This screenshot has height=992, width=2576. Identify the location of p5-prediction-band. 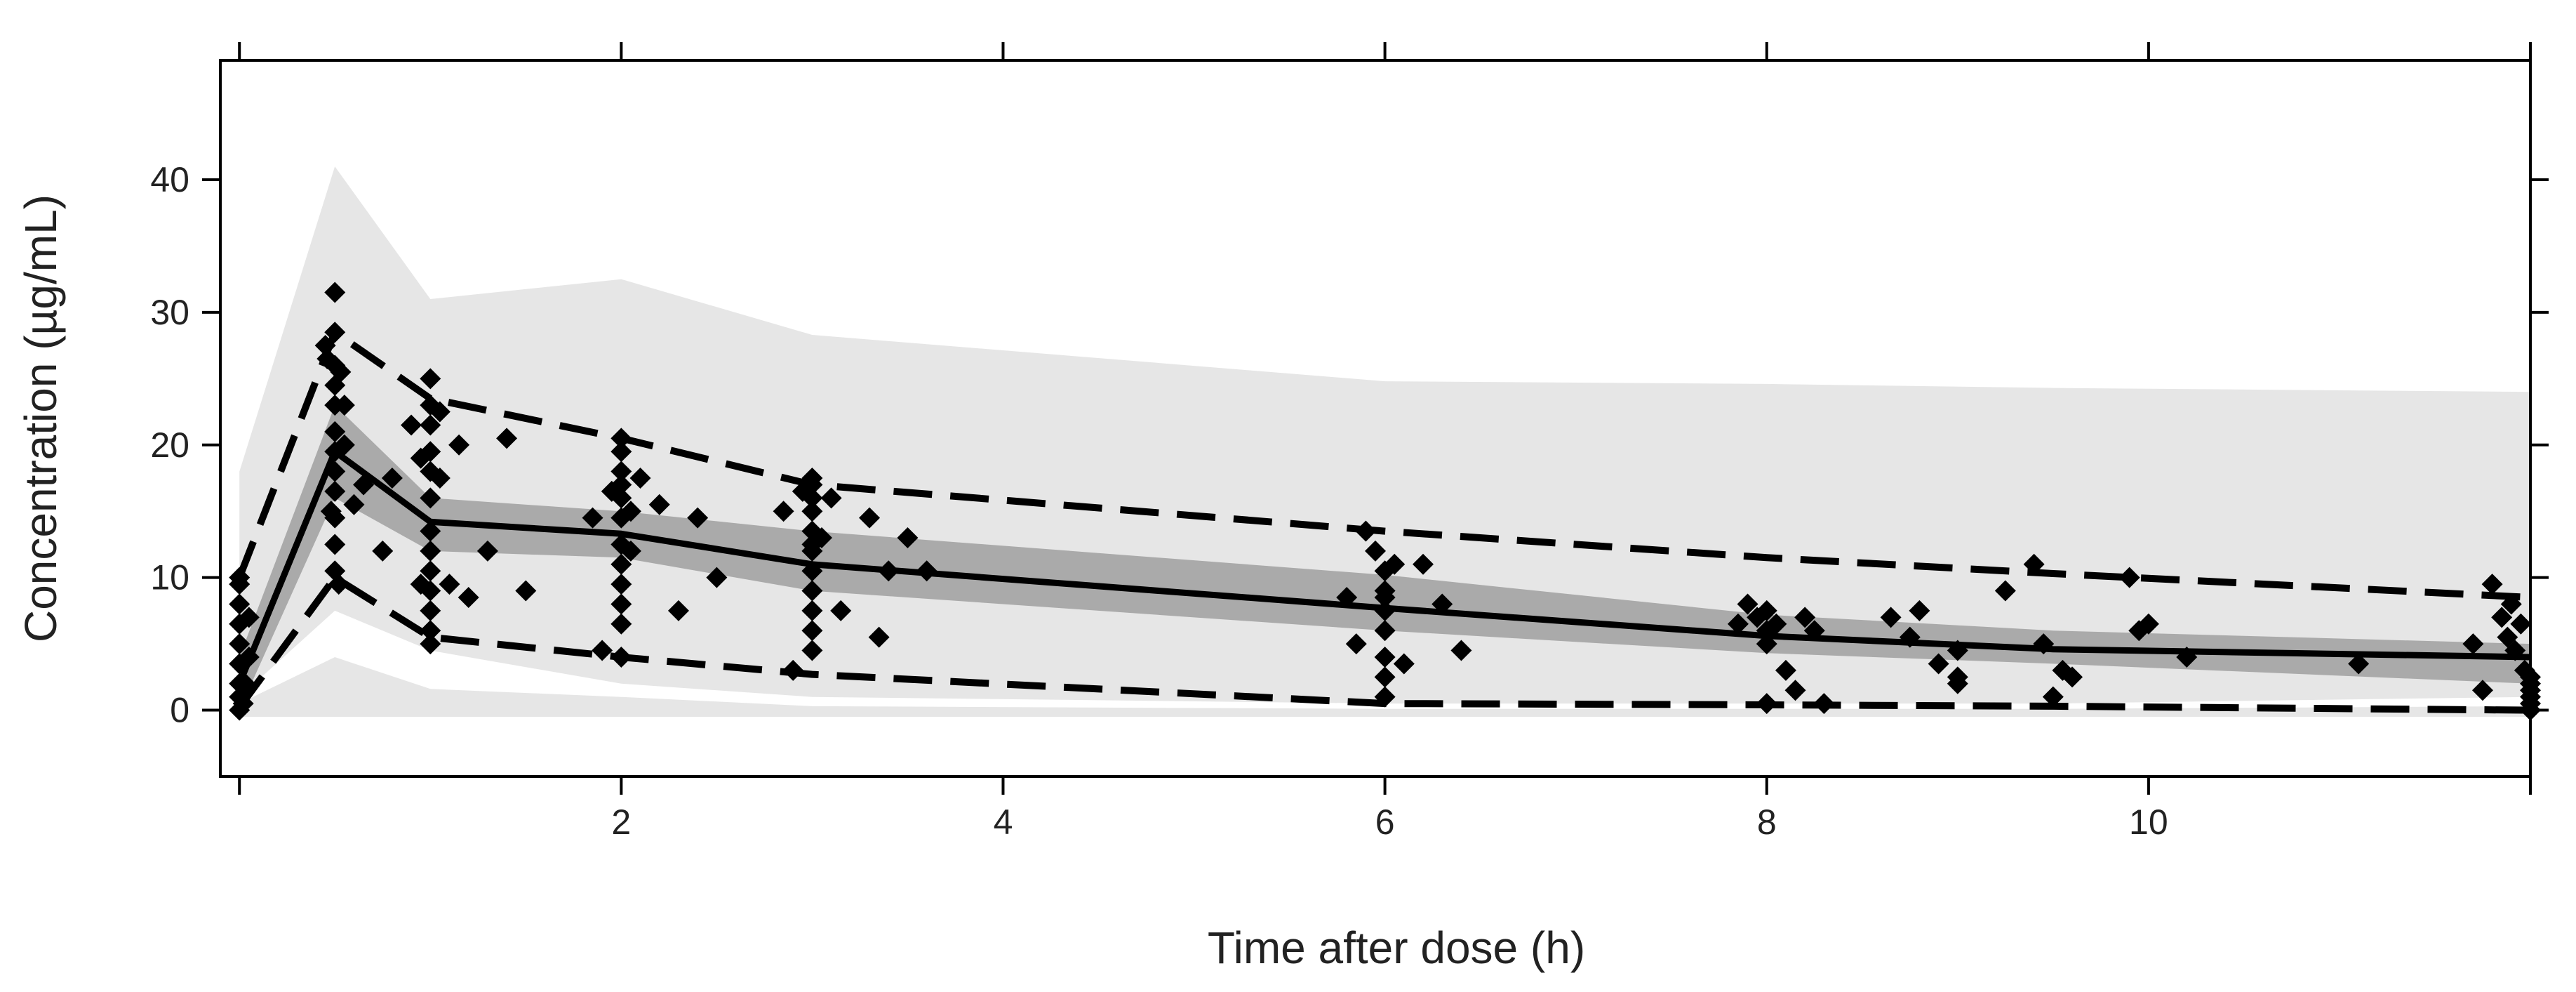
(1385, 687).